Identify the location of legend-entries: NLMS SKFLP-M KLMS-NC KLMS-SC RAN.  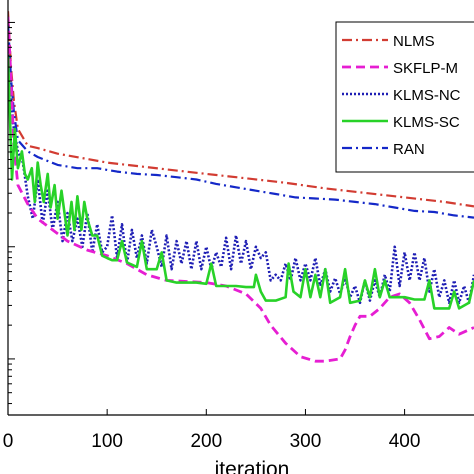
(401, 95).